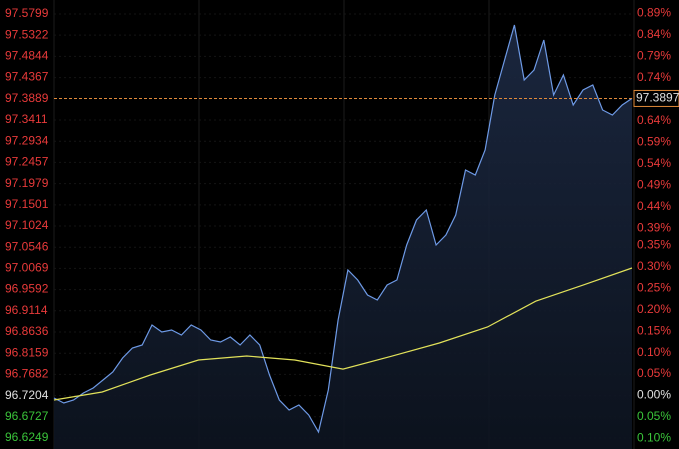 The height and width of the screenshot is (449, 679). What do you see at coordinates (654, 266) in the screenshot?
I see `y2-tick-label: 0.30%` at bounding box center [654, 266].